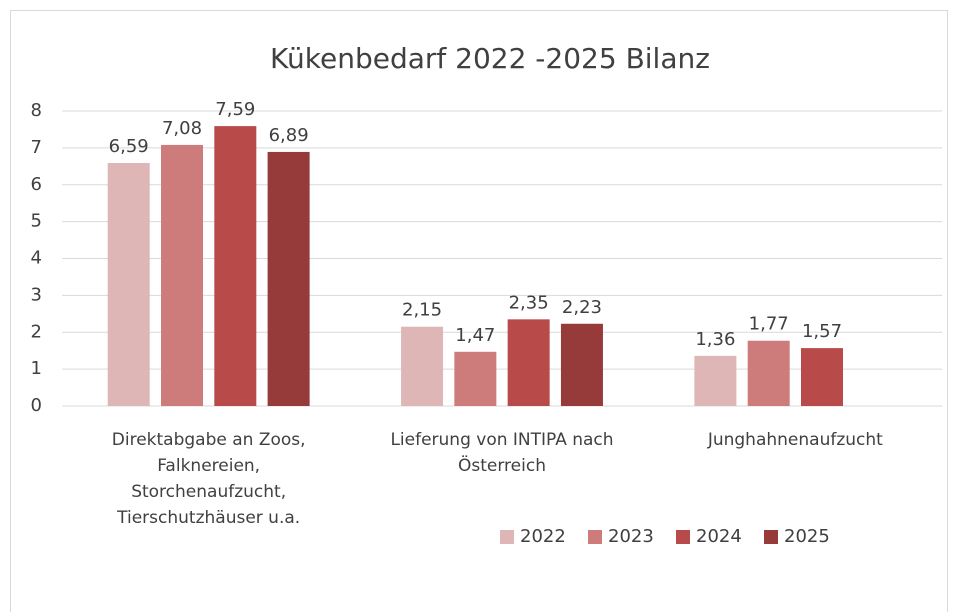 This screenshot has width=958, height=612. I want to click on data-label: 1,77, so click(769, 324).